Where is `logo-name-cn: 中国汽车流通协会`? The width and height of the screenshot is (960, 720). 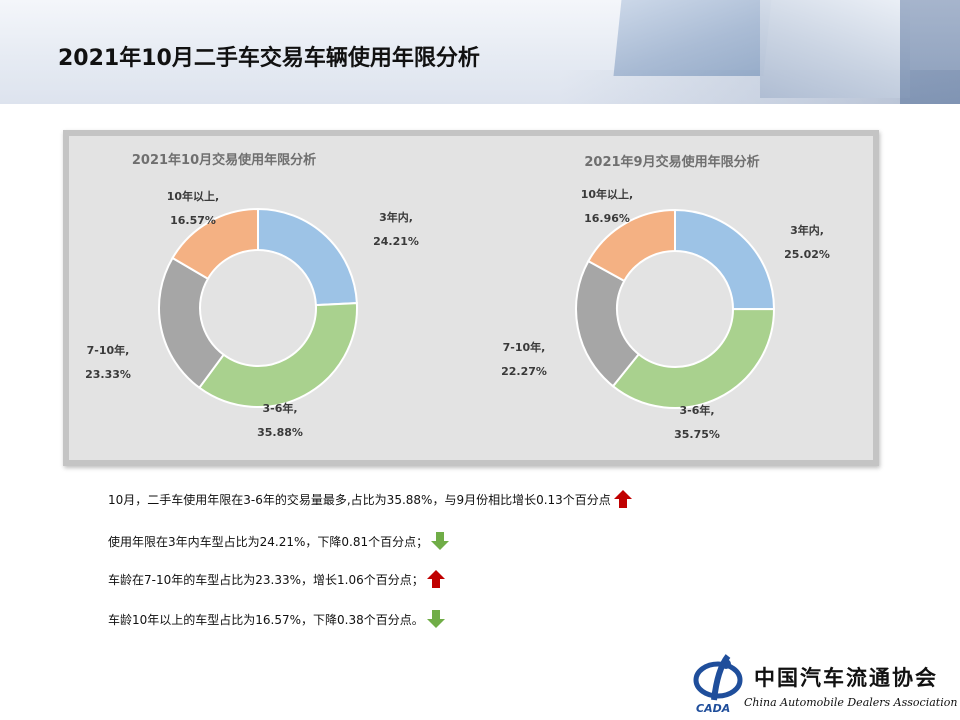 logo-name-cn: 中国汽车流通协会 is located at coordinates (846, 677).